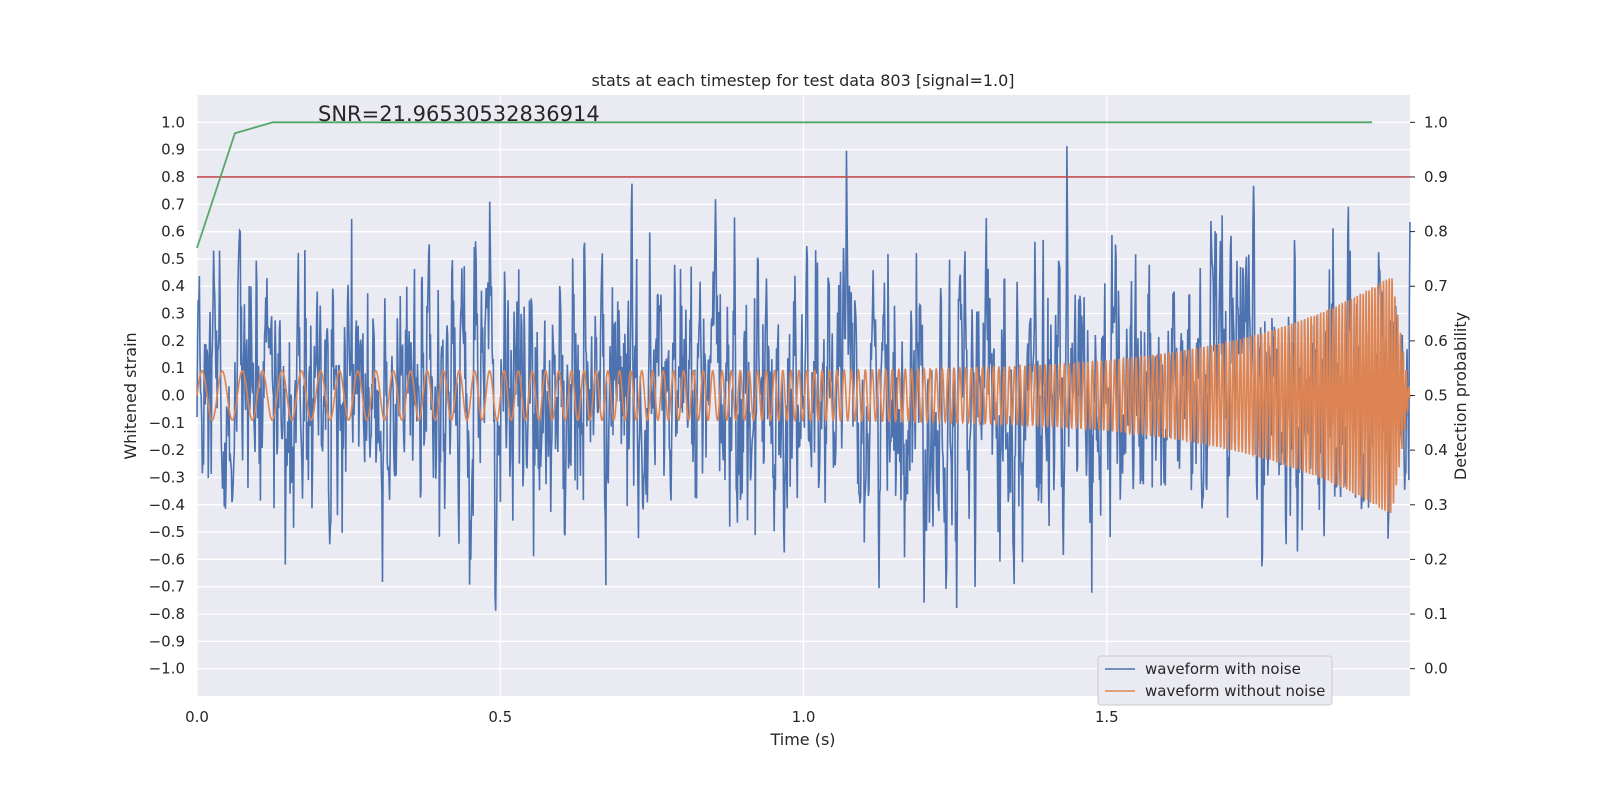  I want to click on y-tick-label: −0.5, so click(167, 532).